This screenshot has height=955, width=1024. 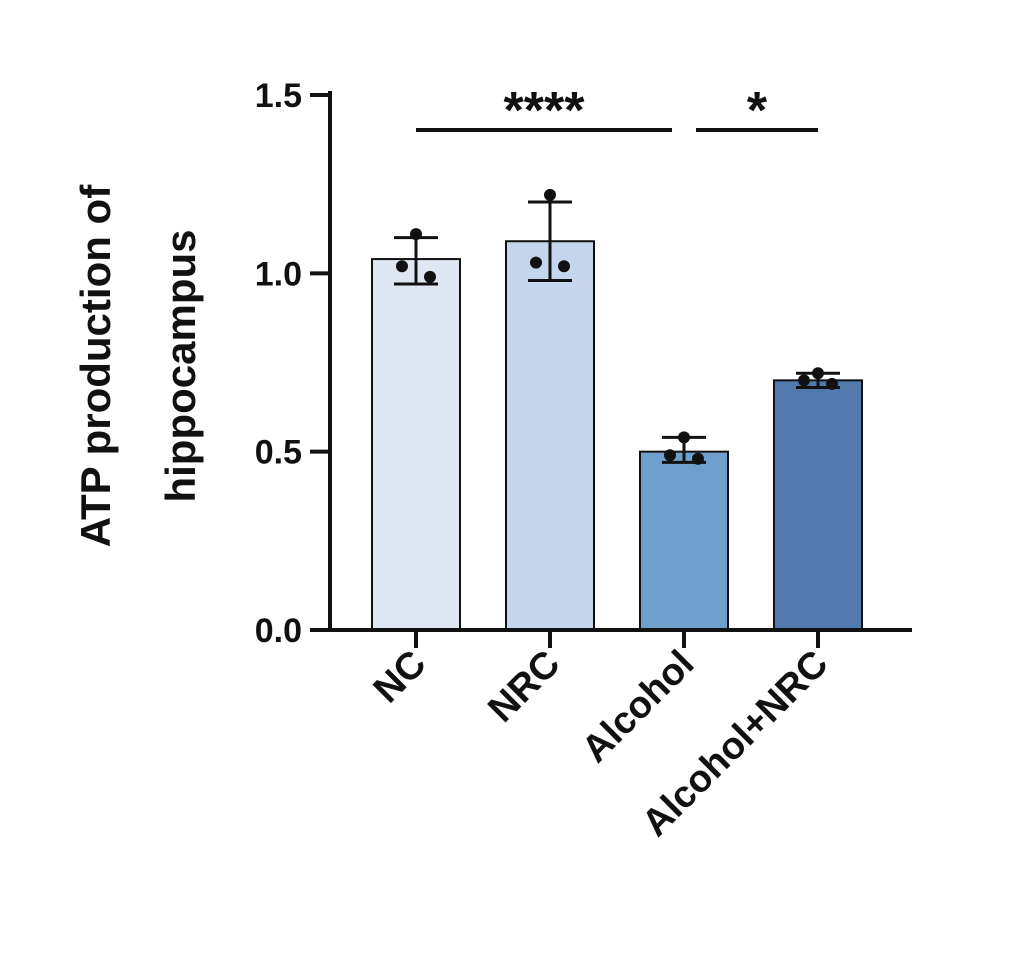 I want to click on y-axis-ticks: 0.0 0.5 1.0 1.5, so click(x=292, y=363).